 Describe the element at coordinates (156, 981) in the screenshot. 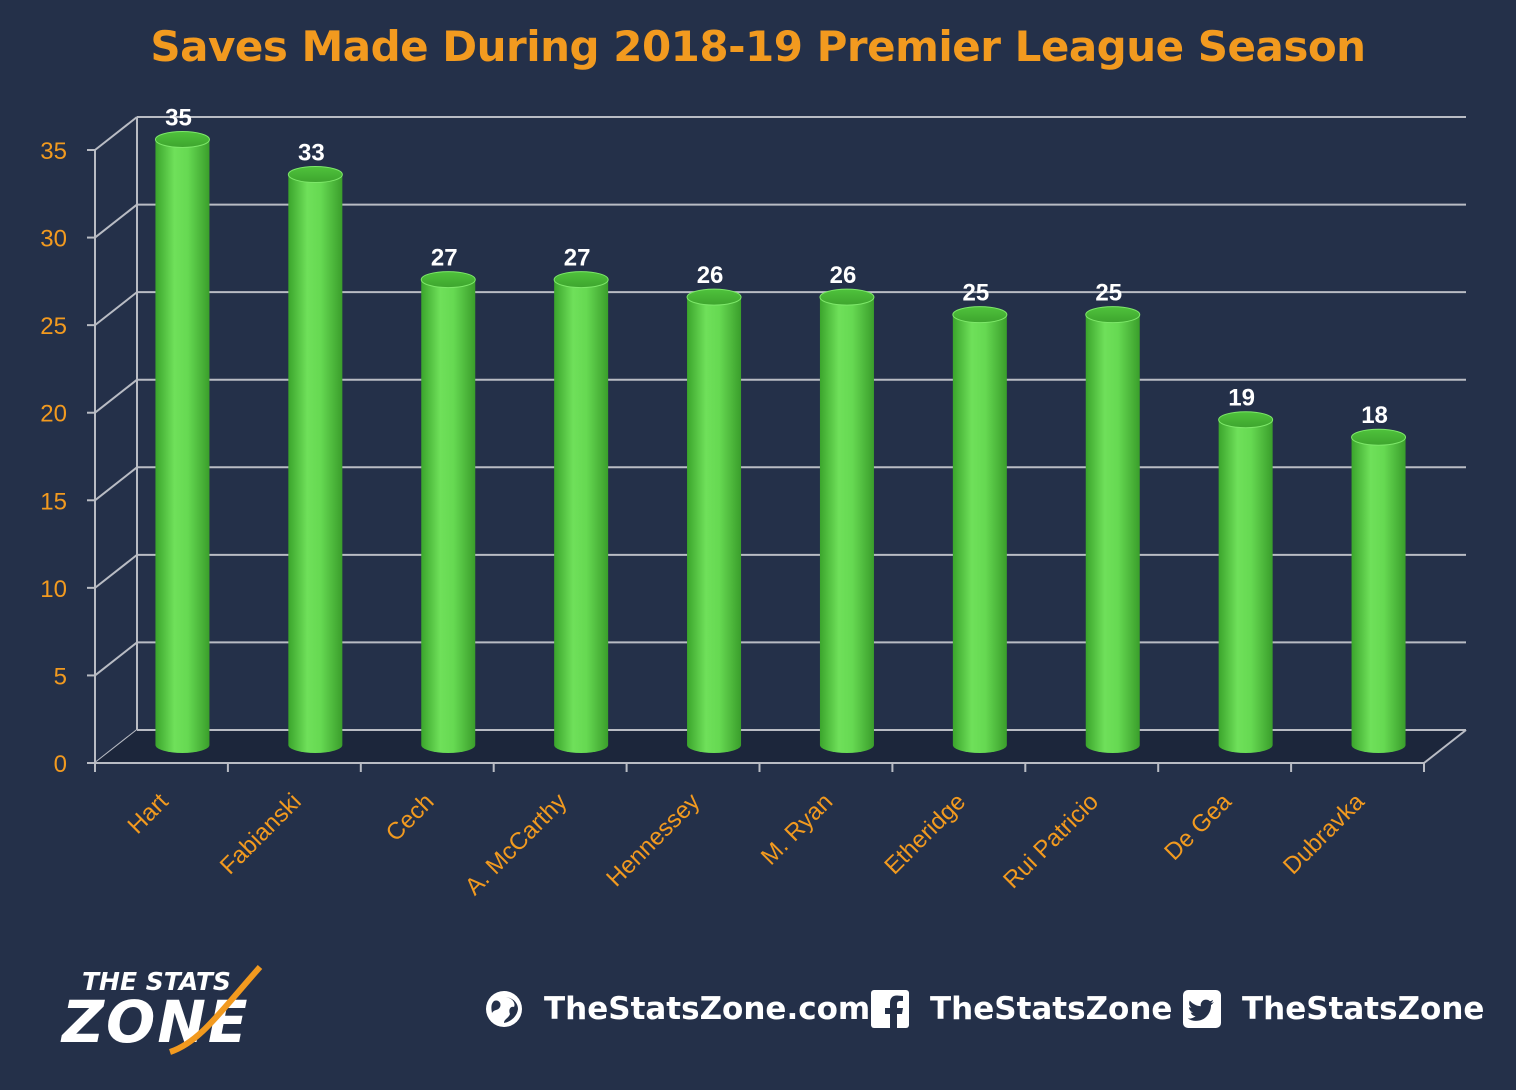

I see `logo-line1: THE STATS` at that location.